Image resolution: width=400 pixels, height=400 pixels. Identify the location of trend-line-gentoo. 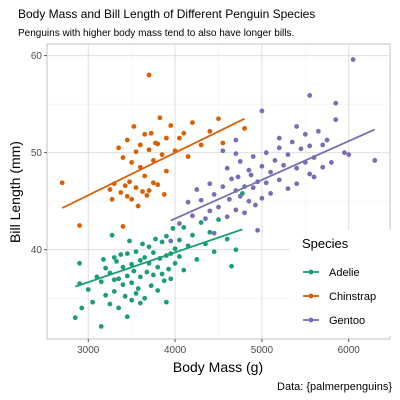
(273, 175).